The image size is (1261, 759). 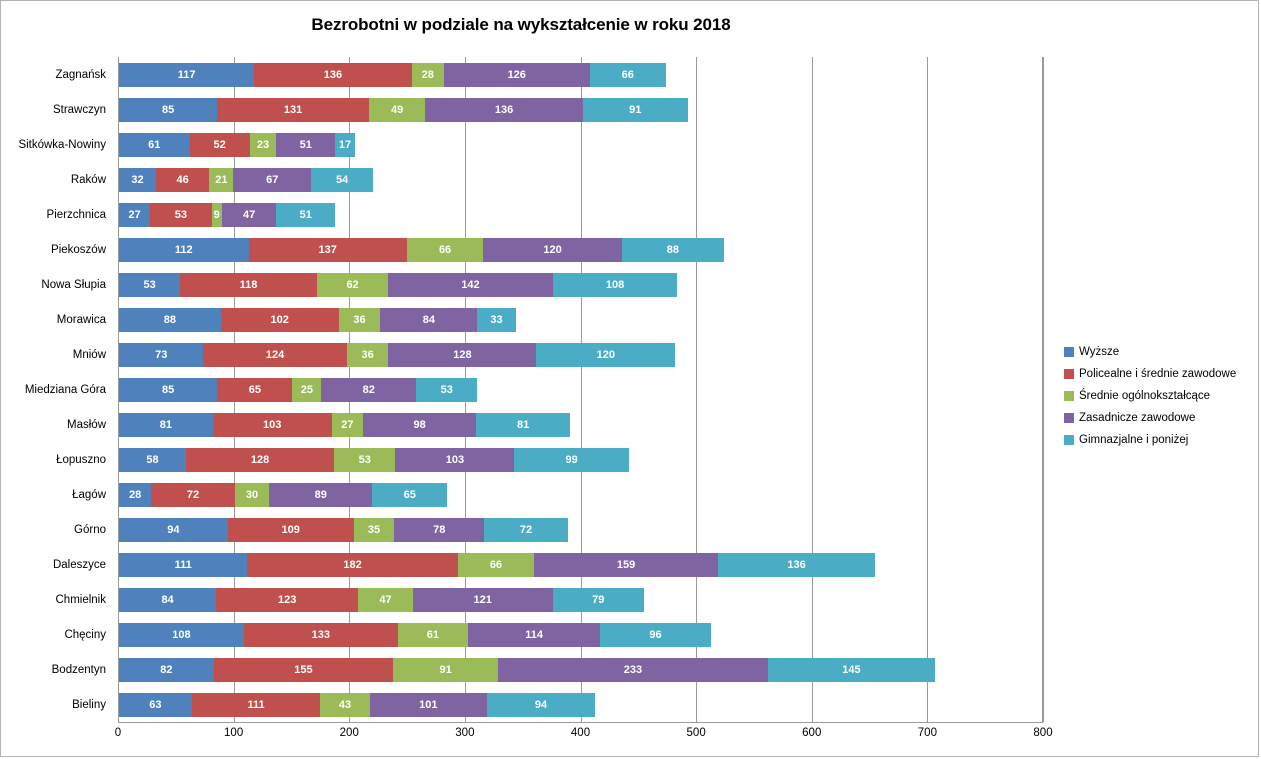 I want to click on legend-item: Gimnazjalne i poniżej, so click(x=1159, y=440).